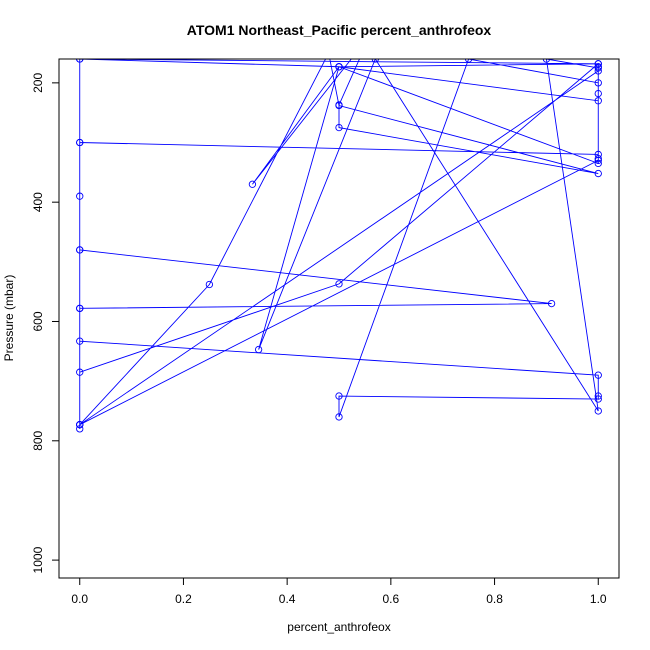  I want to click on x-tick-label: 1.0, so click(598, 599).